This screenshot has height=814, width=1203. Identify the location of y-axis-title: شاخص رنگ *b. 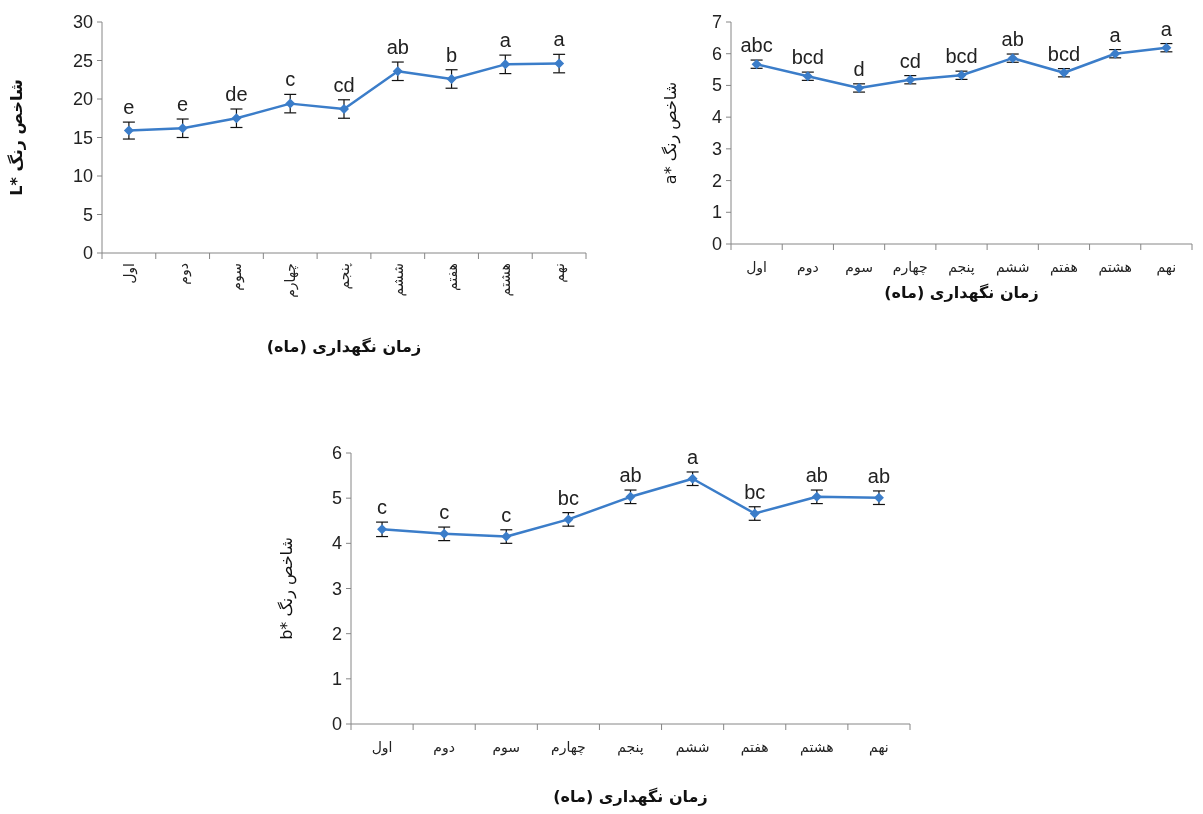
(287, 588).